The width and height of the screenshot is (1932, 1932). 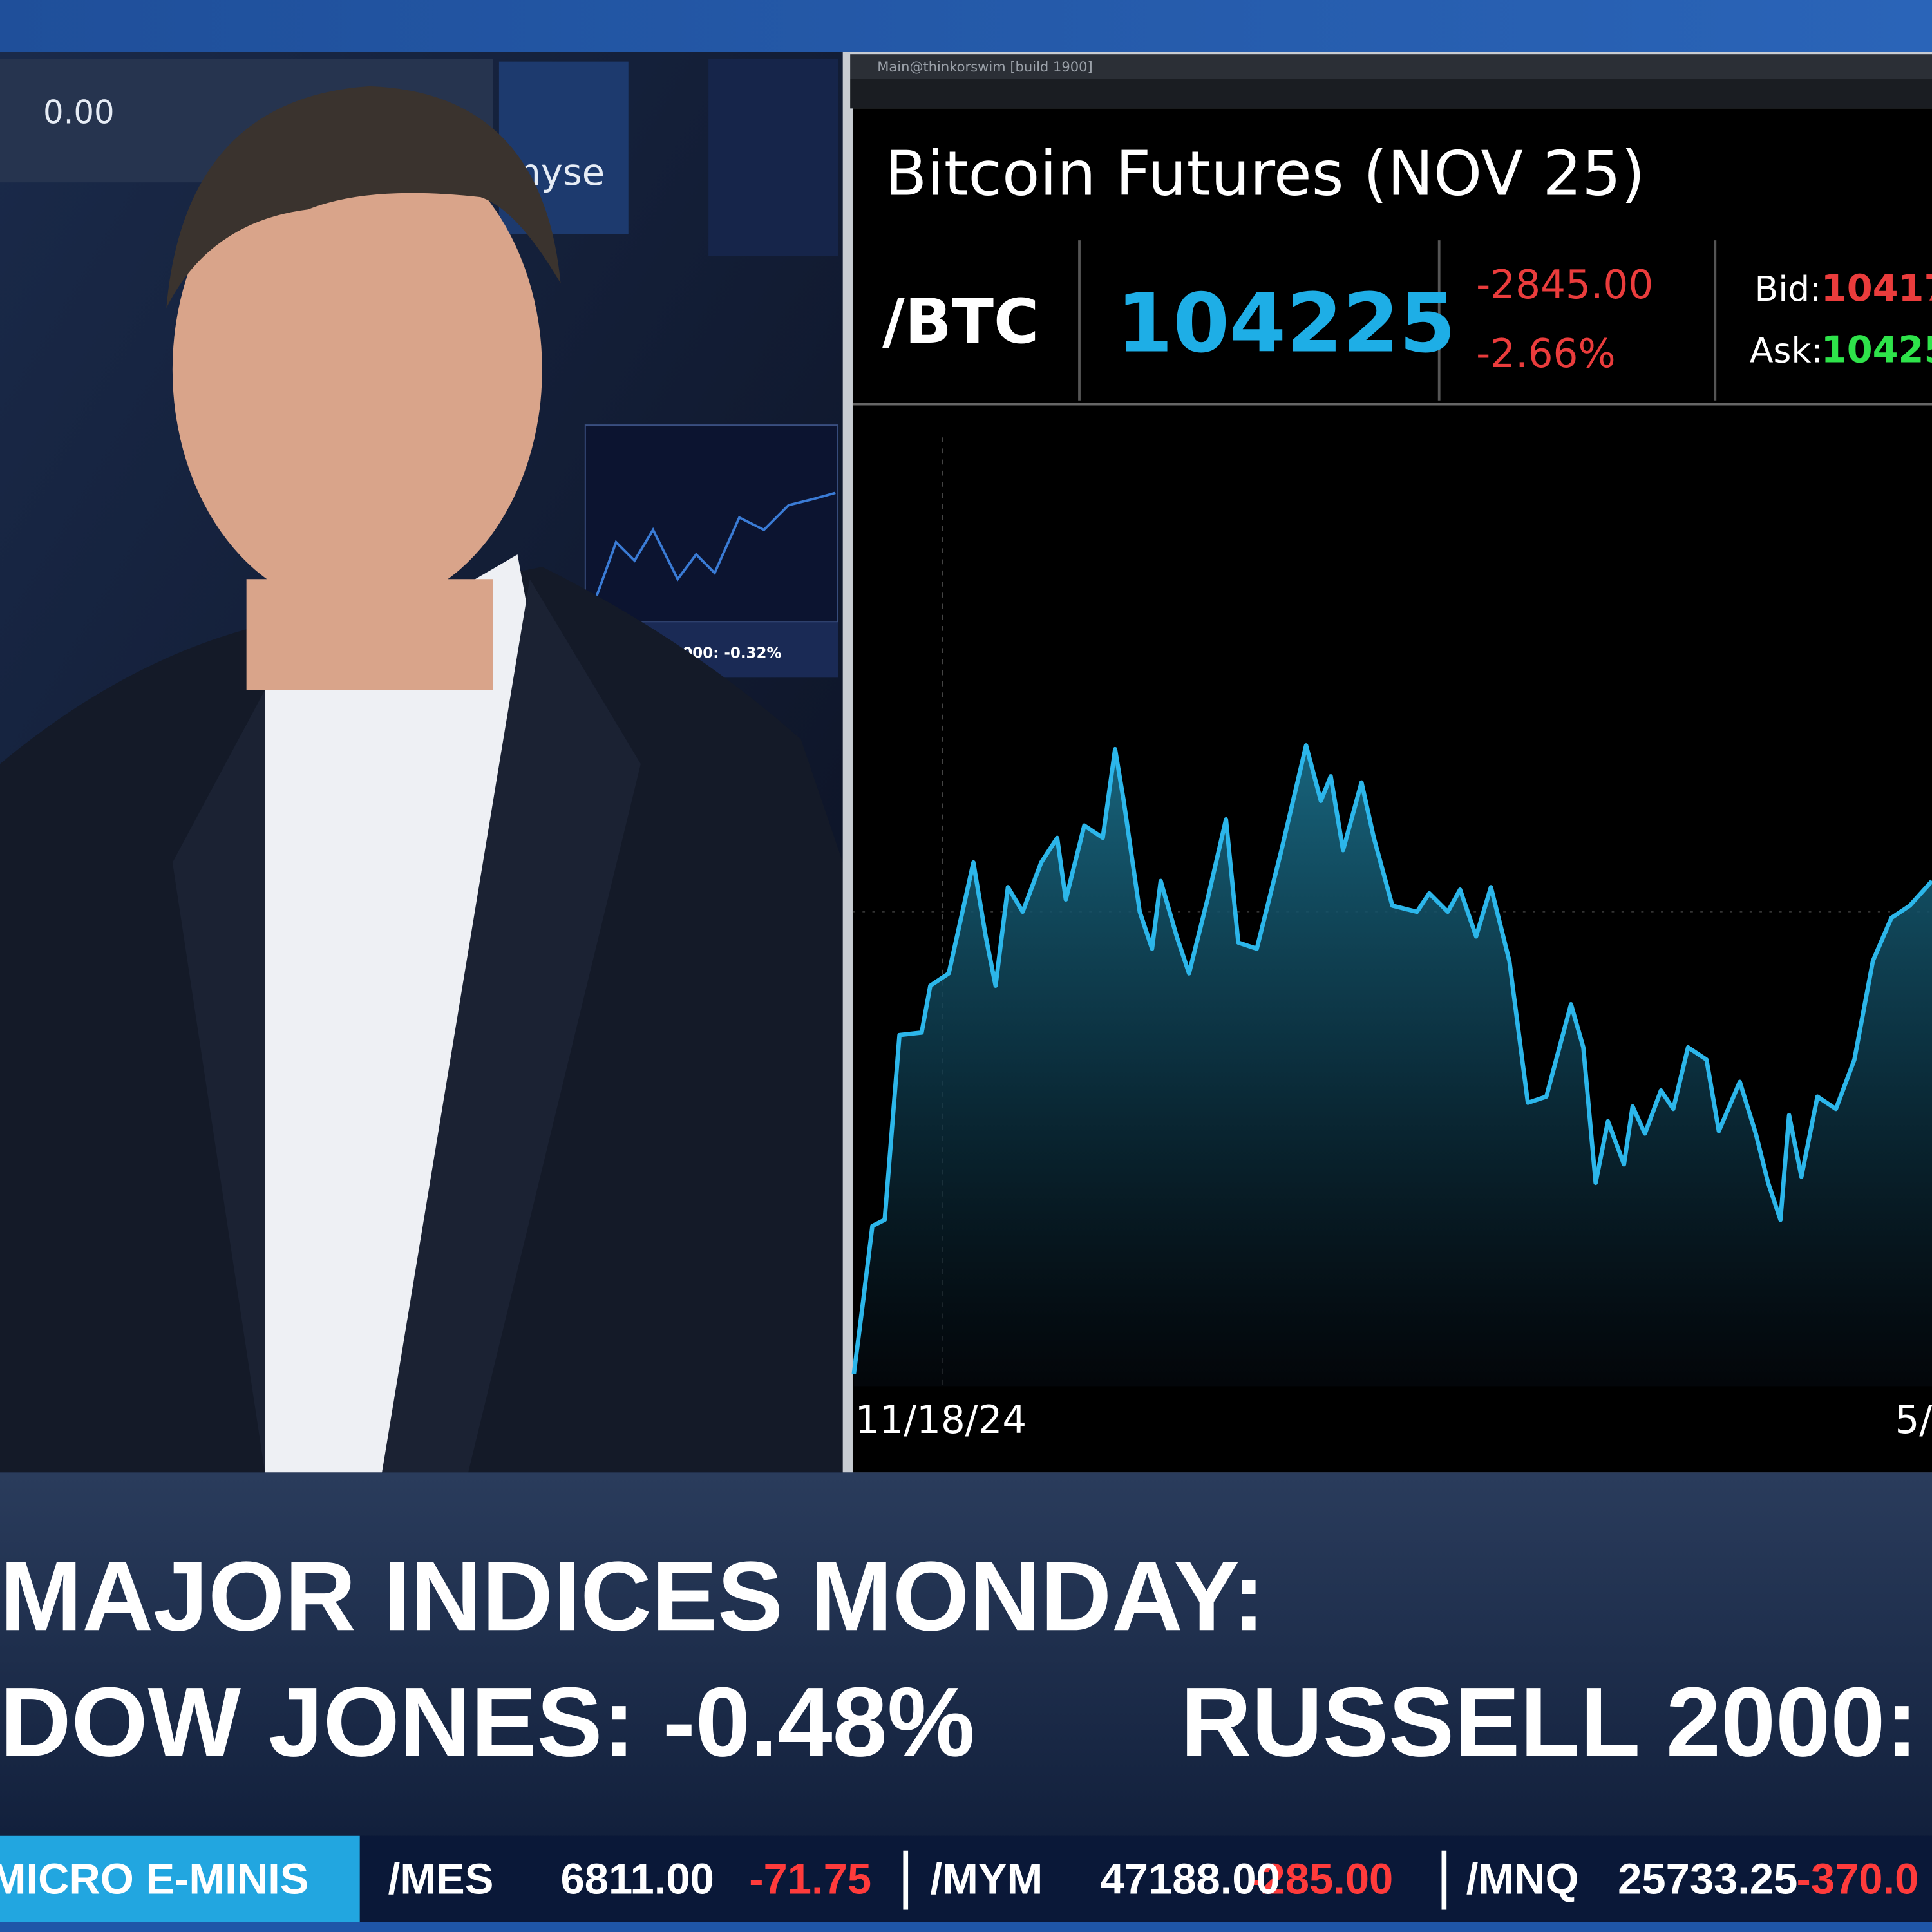 What do you see at coordinates (154, 1880) in the screenshot?
I see `ticker-label: MICRO E-MINIS` at bounding box center [154, 1880].